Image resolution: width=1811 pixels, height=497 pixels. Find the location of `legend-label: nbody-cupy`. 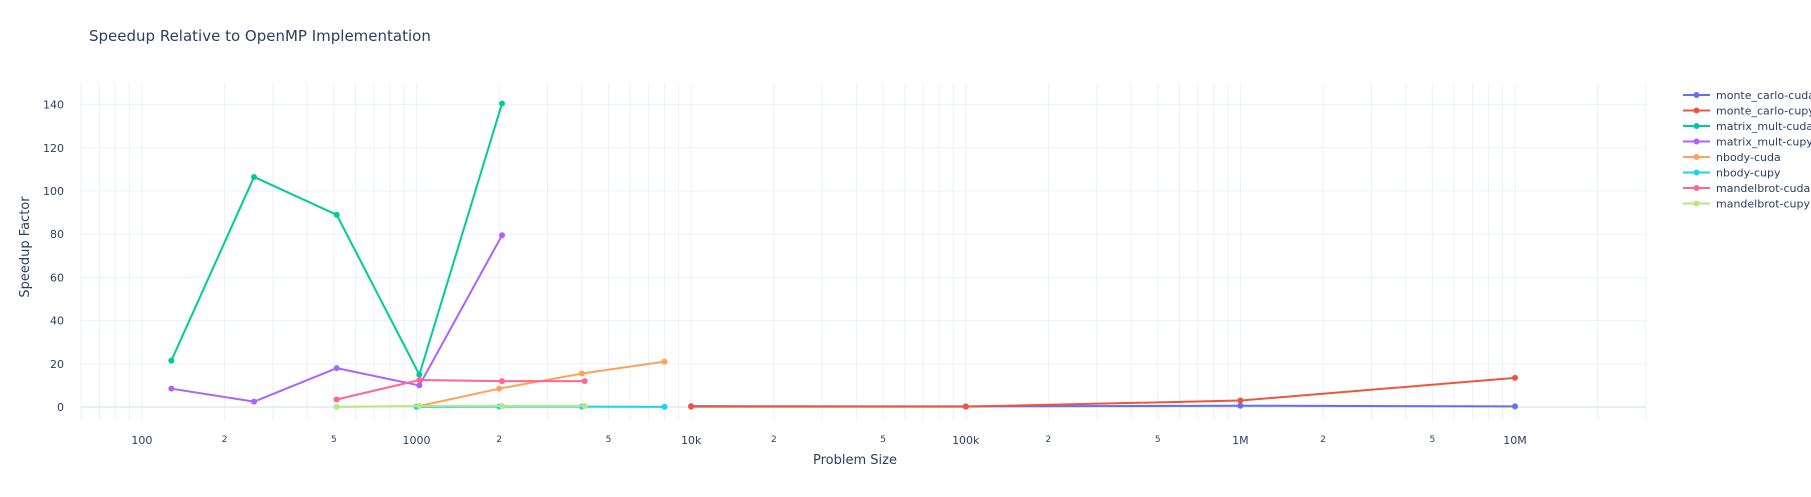

legend-label: nbody-cupy is located at coordinates (1748, 173).